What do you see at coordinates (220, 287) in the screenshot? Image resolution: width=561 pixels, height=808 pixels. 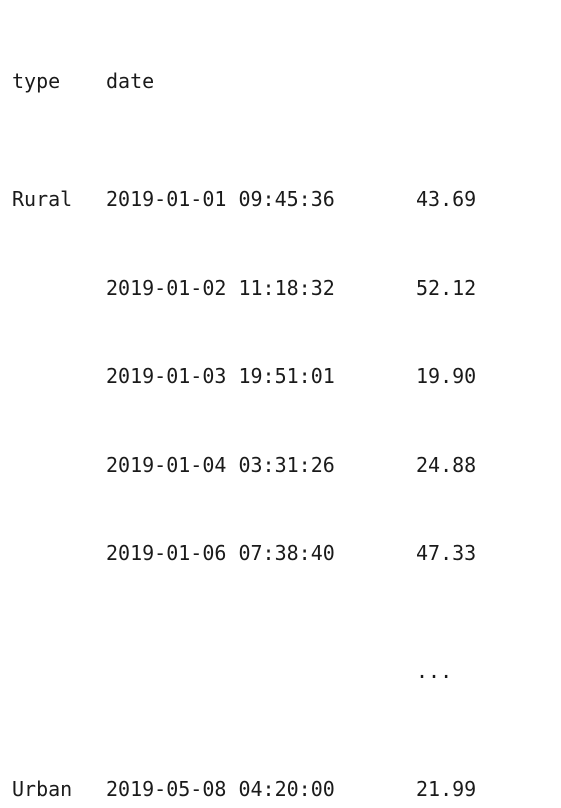 I see `row-date: 2019-01-02 11:18:32` at bounding box center [220, 287].